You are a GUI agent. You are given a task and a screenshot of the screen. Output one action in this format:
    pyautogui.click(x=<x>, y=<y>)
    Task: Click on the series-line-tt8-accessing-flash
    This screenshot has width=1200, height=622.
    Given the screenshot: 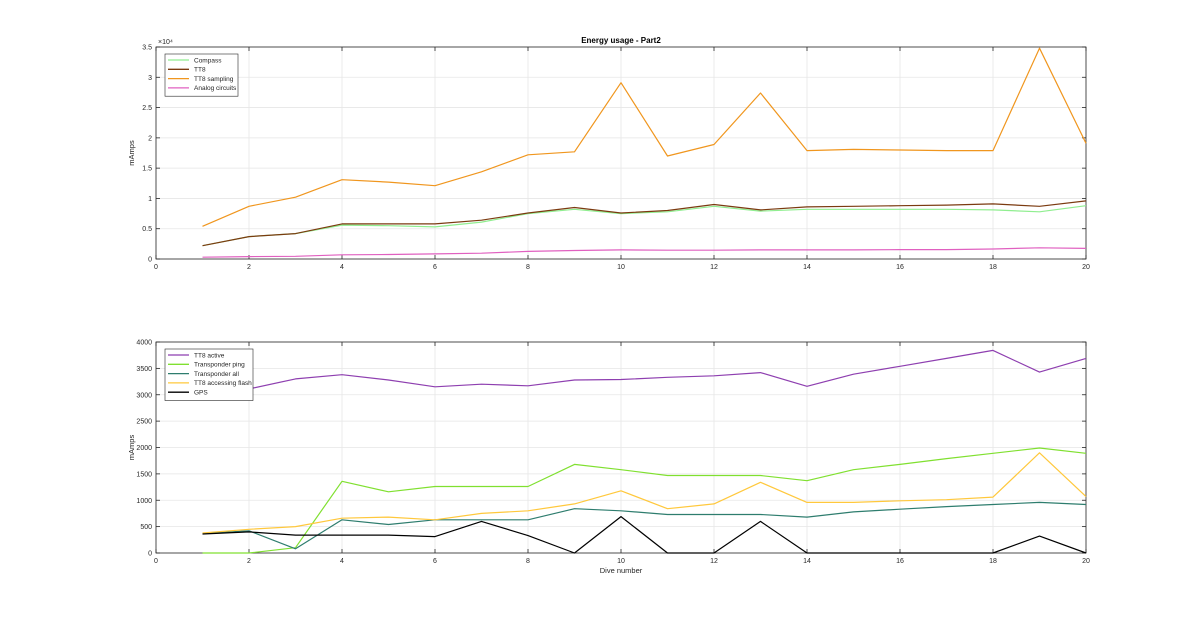 What is the action you would take?
    pyautogui.click(x=644, y=493)
    